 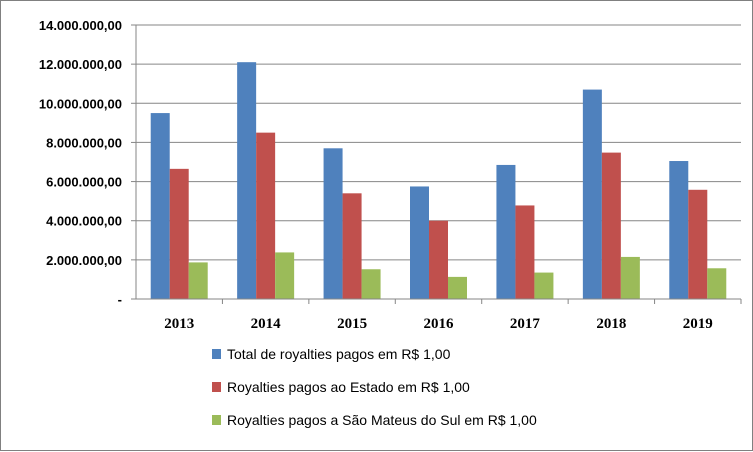 What do you see at coordinates (80, 103) in the screenshot?
I see `y-tick-label: 10.000.000,00` at bounding box center [80, 103].